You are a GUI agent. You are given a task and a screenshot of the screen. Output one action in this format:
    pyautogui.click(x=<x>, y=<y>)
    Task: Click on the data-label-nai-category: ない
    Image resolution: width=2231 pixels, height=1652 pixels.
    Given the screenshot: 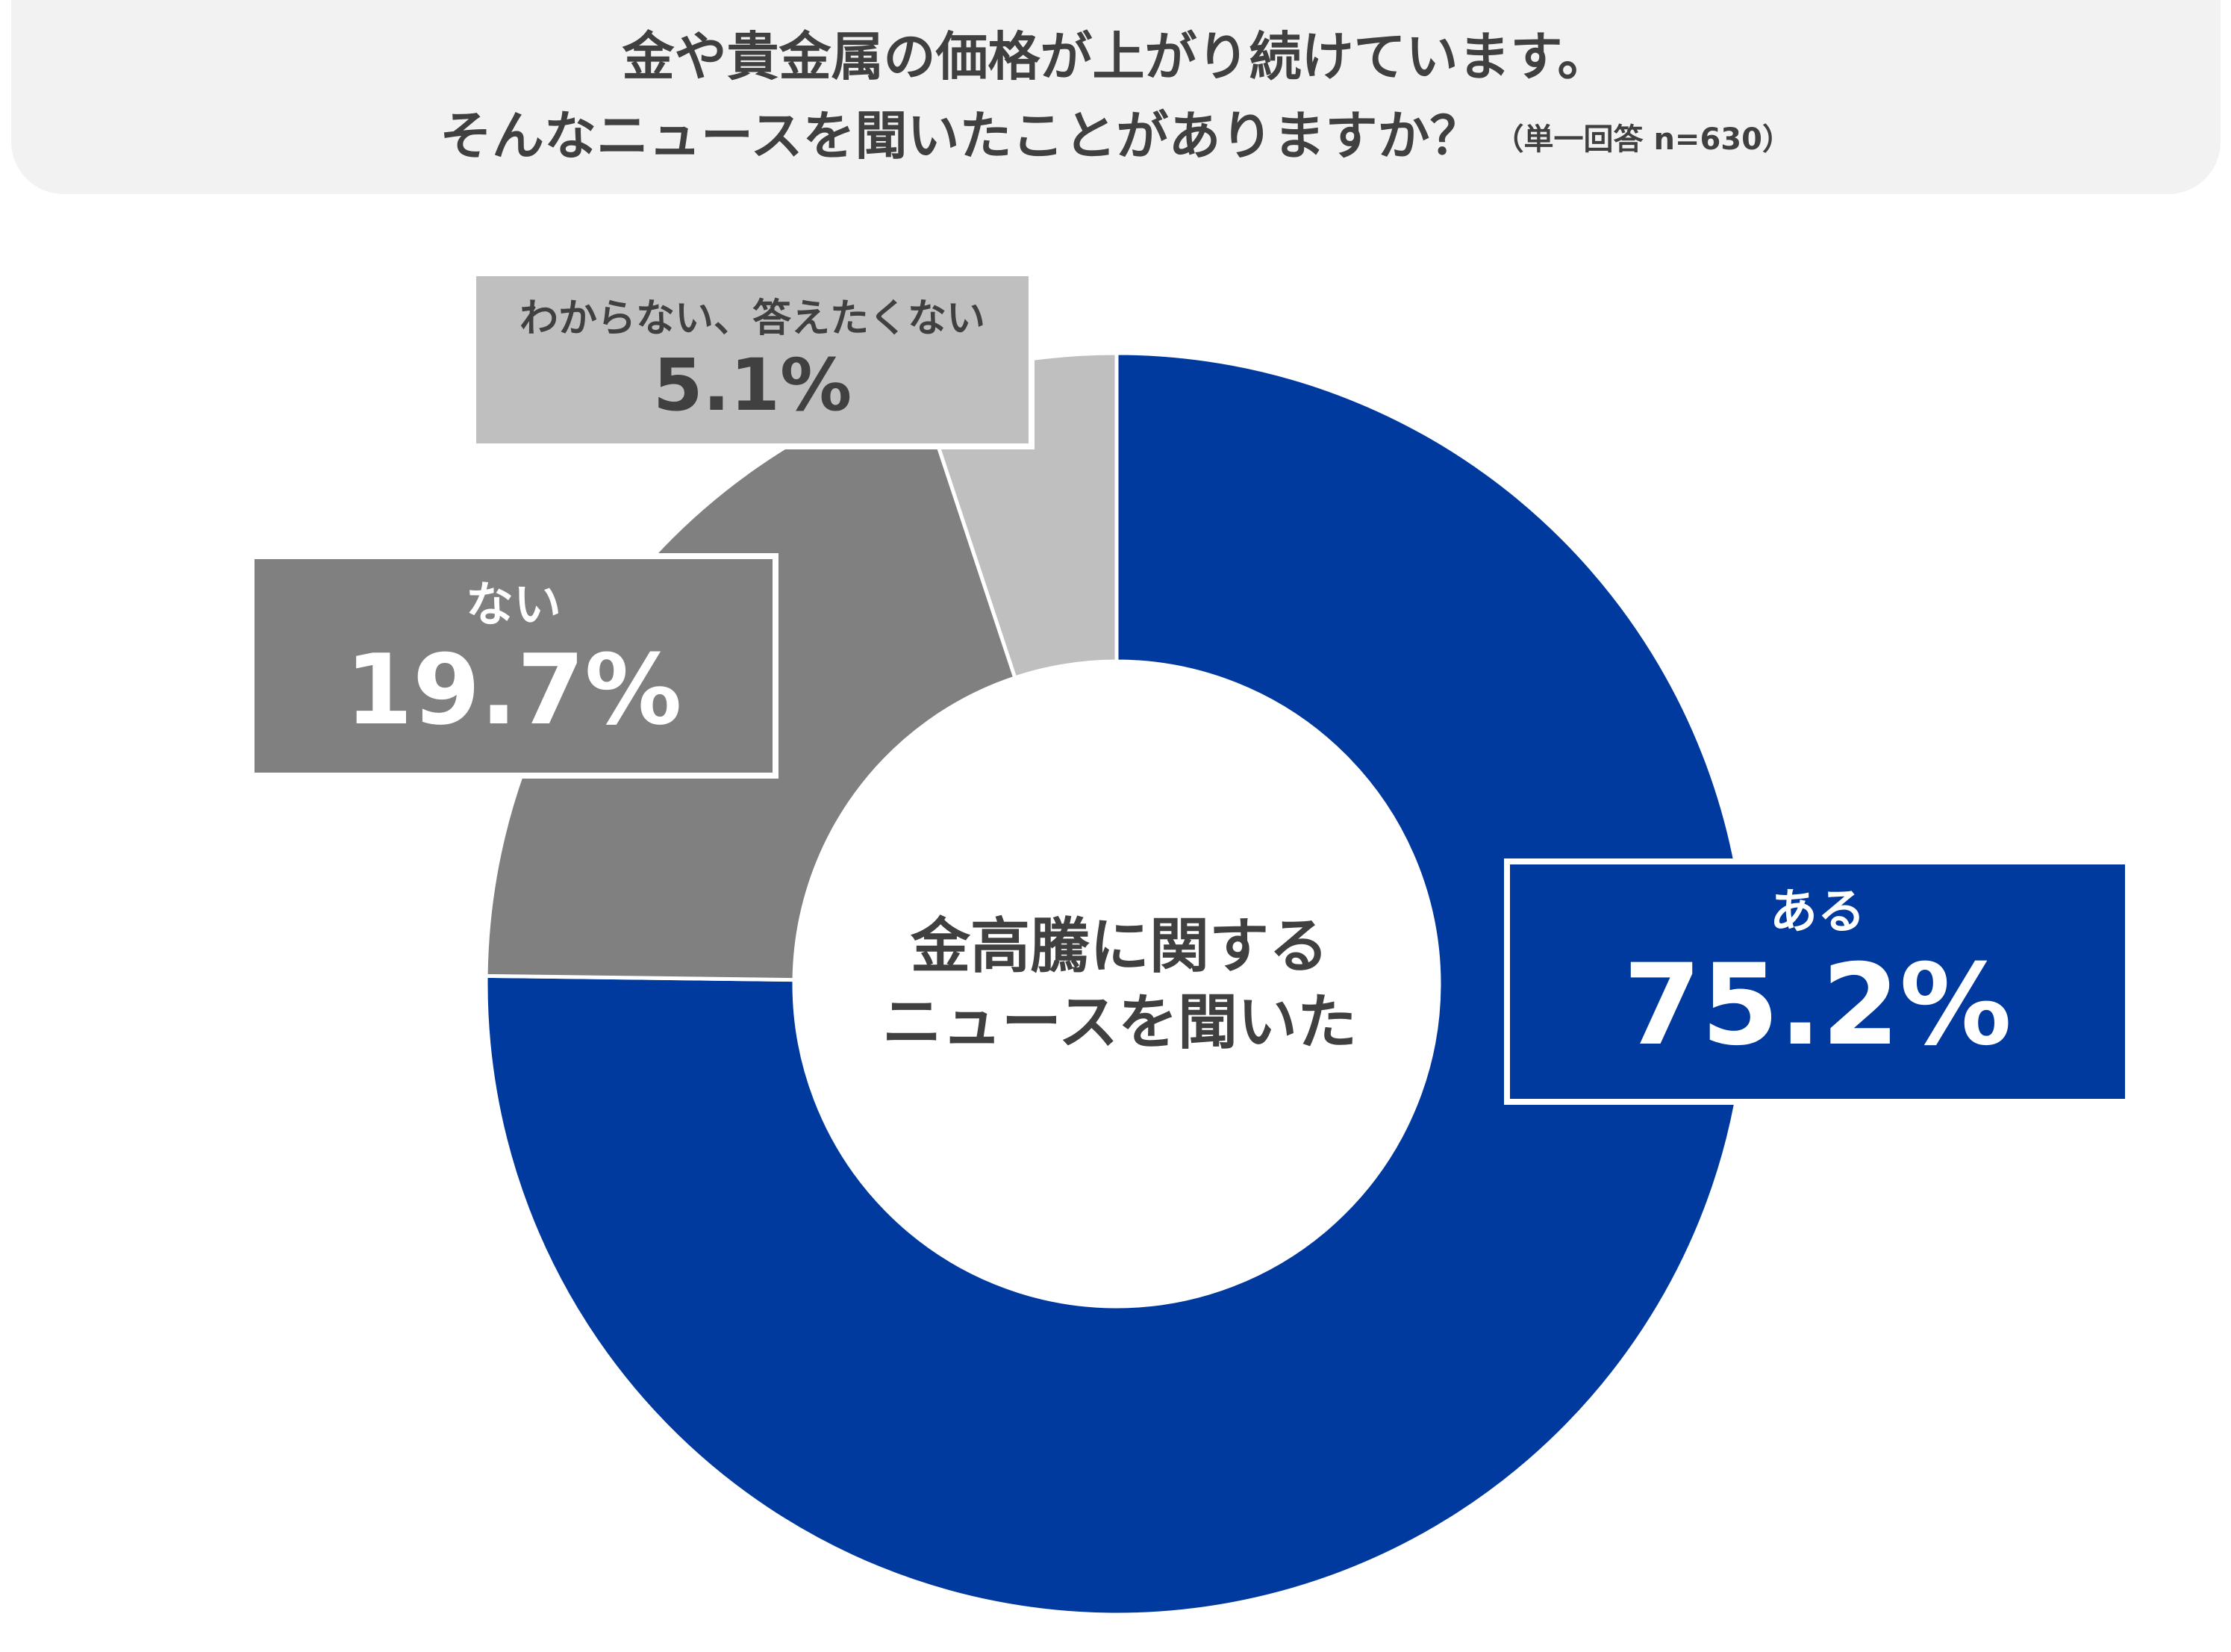 What is the action you would take?
    pyautogui.click(x=513, y=606)
    